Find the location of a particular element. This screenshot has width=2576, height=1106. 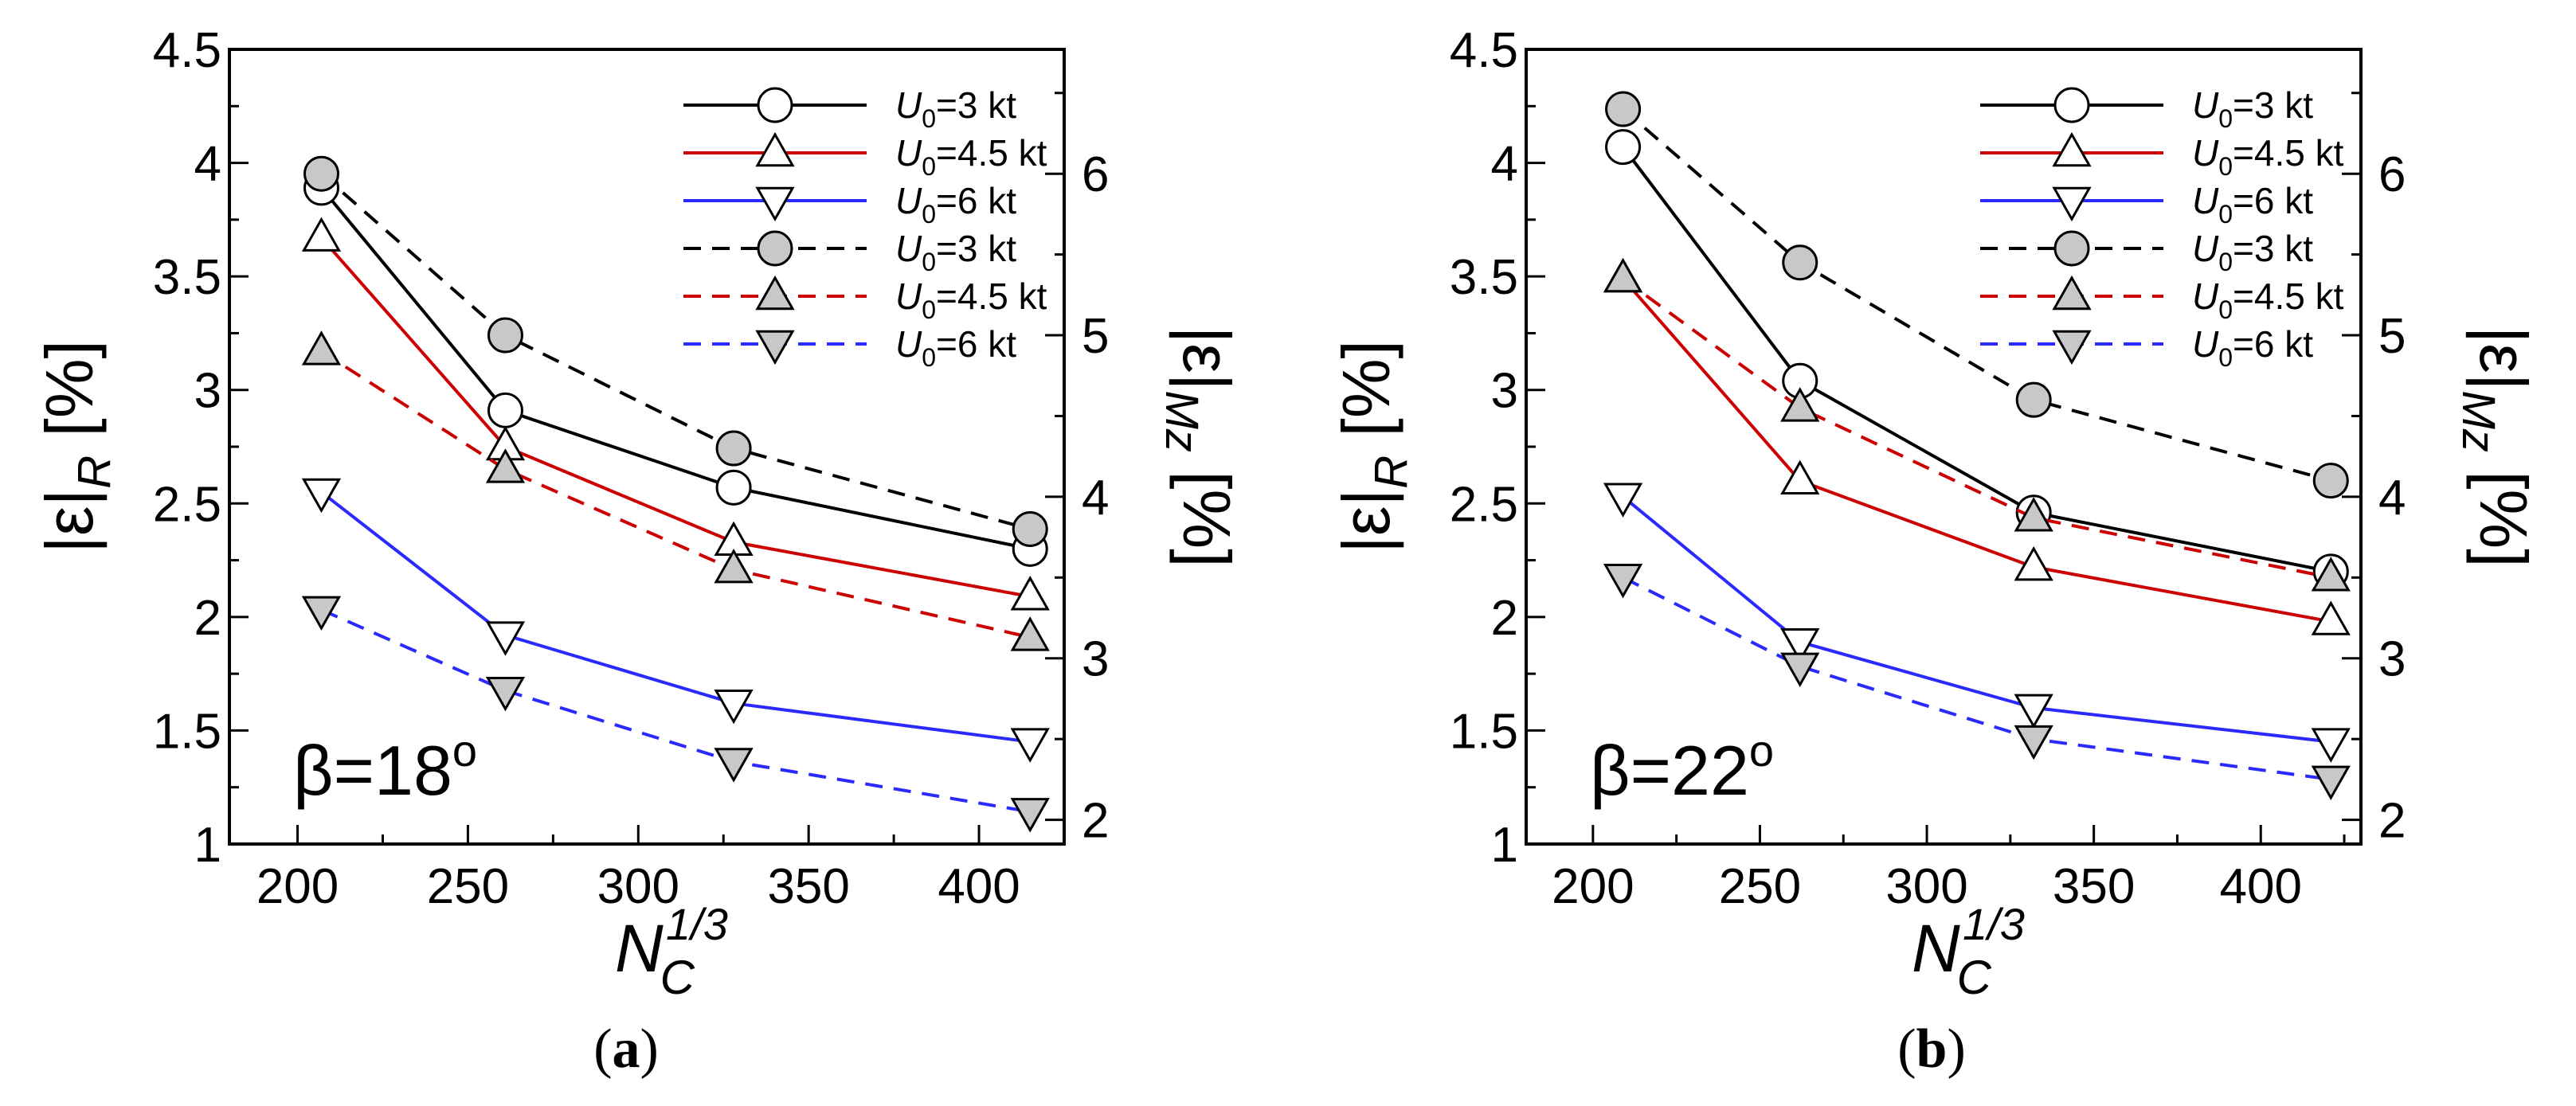

beta-annotation: β=18o is located at coordinates (385, 767).